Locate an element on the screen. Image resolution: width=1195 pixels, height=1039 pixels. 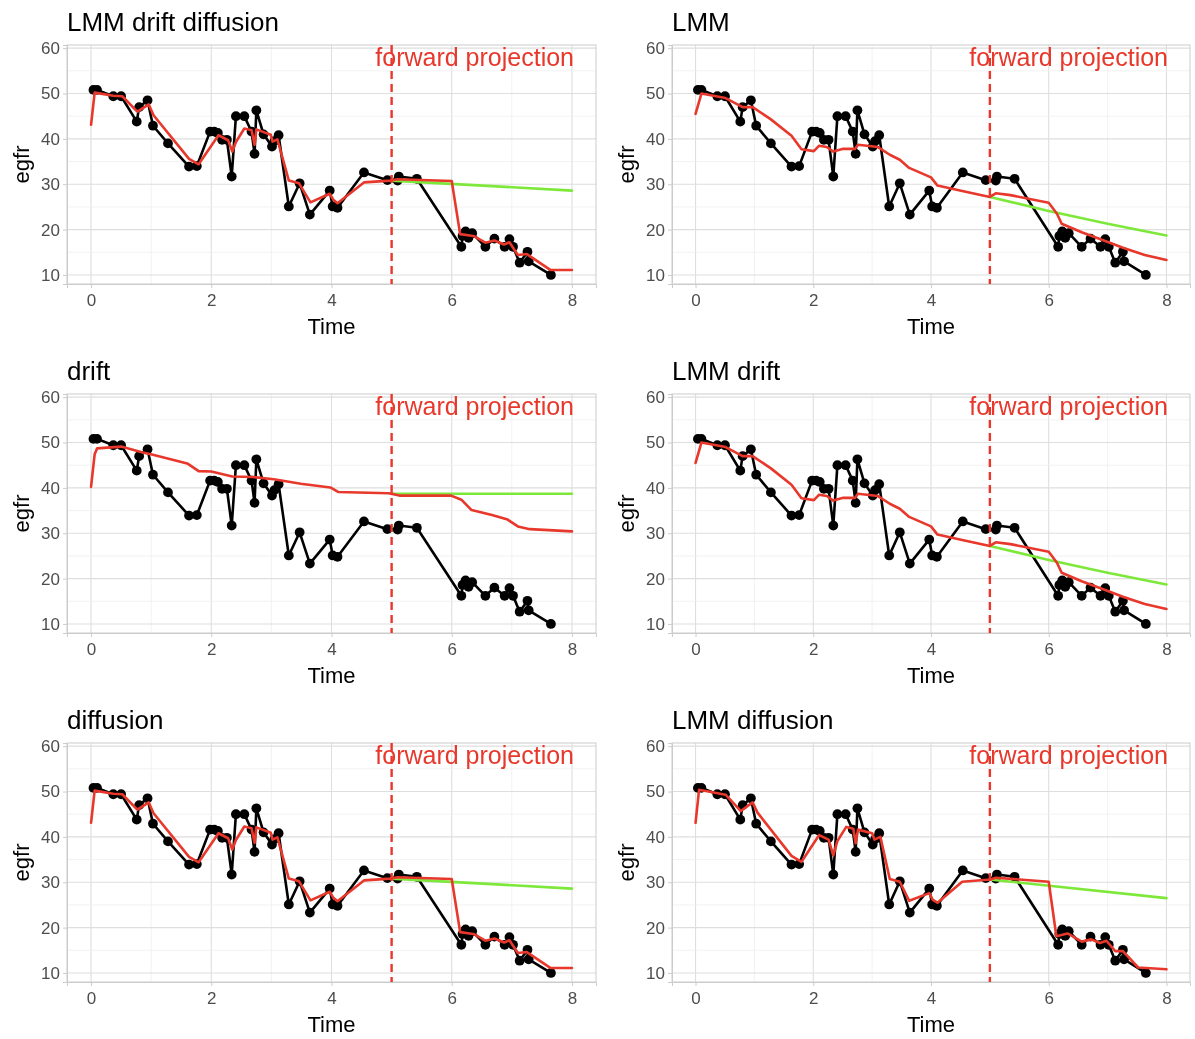
chart-title: diffusion is located at coordinates (115, 720).